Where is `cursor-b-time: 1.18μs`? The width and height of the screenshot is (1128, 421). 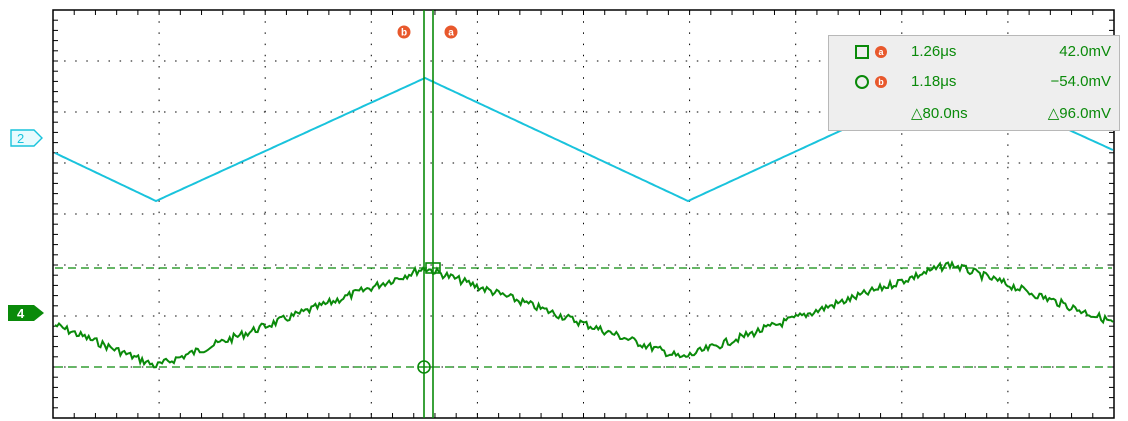 cursor-b-time: 1.18μs is located at coordinates (934, 81).